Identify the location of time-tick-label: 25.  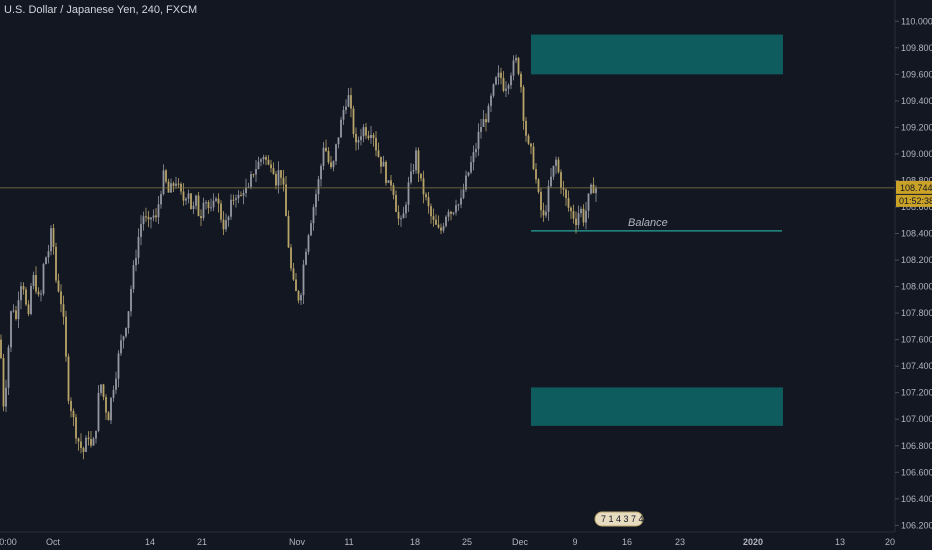
(467, 542).